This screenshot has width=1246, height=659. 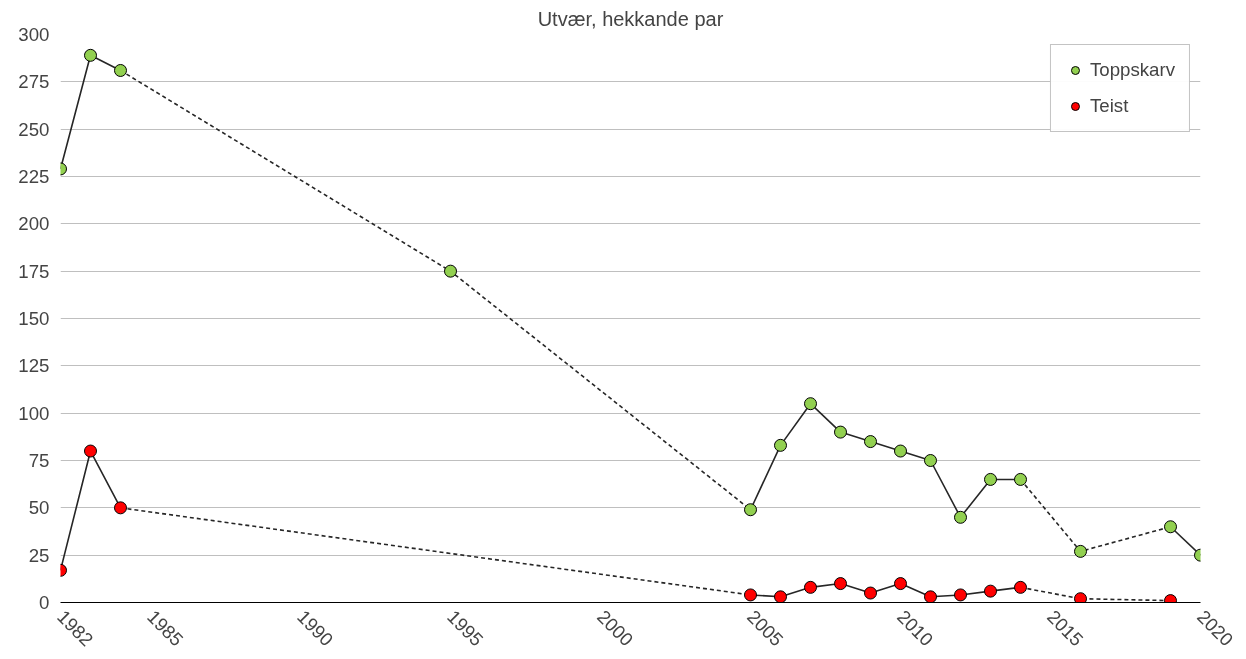 What do you see at coordinates (44, 602) in the screenshot?
I see `y-tick-label: 0` at bounding box center [44, 602].